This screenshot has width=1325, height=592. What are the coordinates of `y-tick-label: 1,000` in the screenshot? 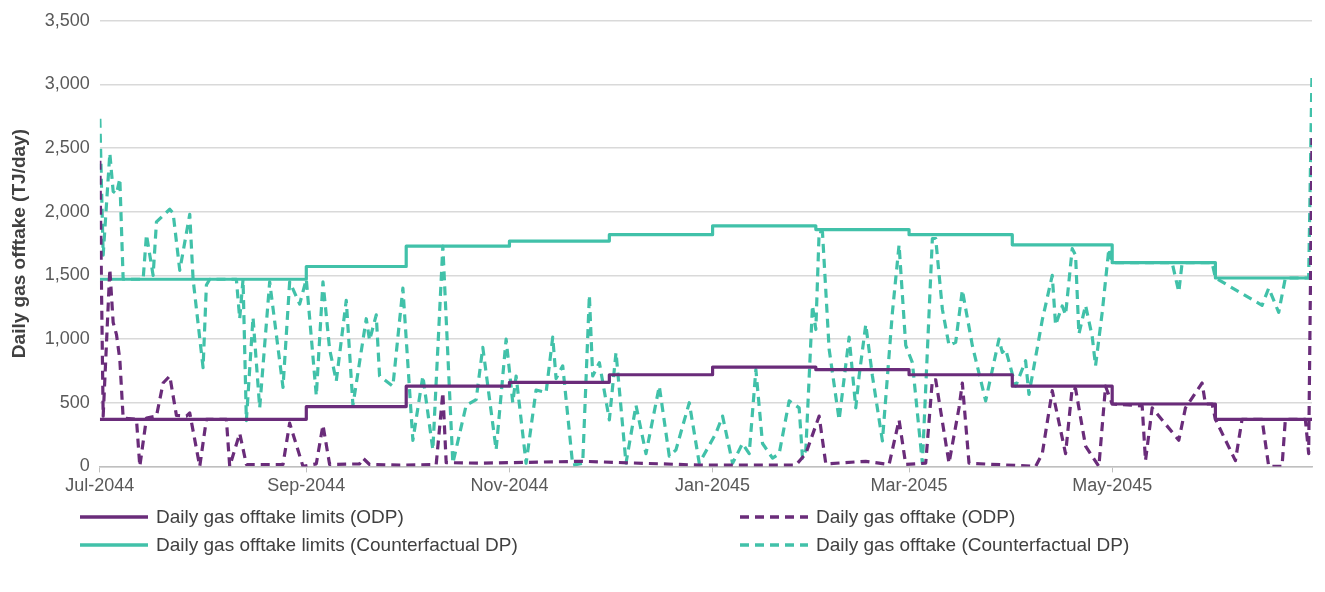 It's located at (67, 338).